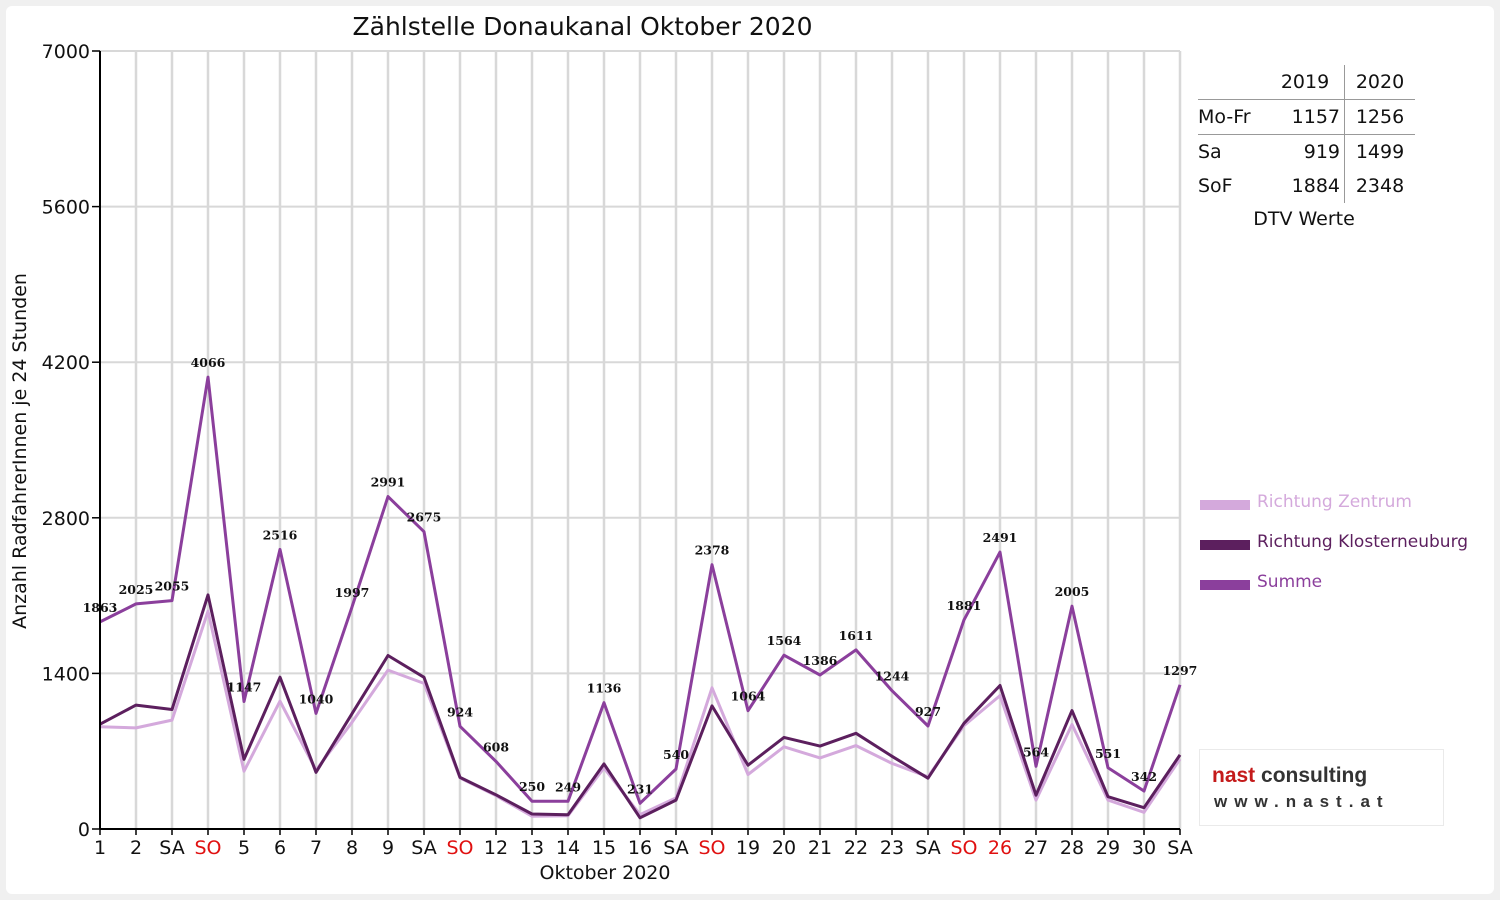  I want to click on data-label: 1564, so click(784, 640).